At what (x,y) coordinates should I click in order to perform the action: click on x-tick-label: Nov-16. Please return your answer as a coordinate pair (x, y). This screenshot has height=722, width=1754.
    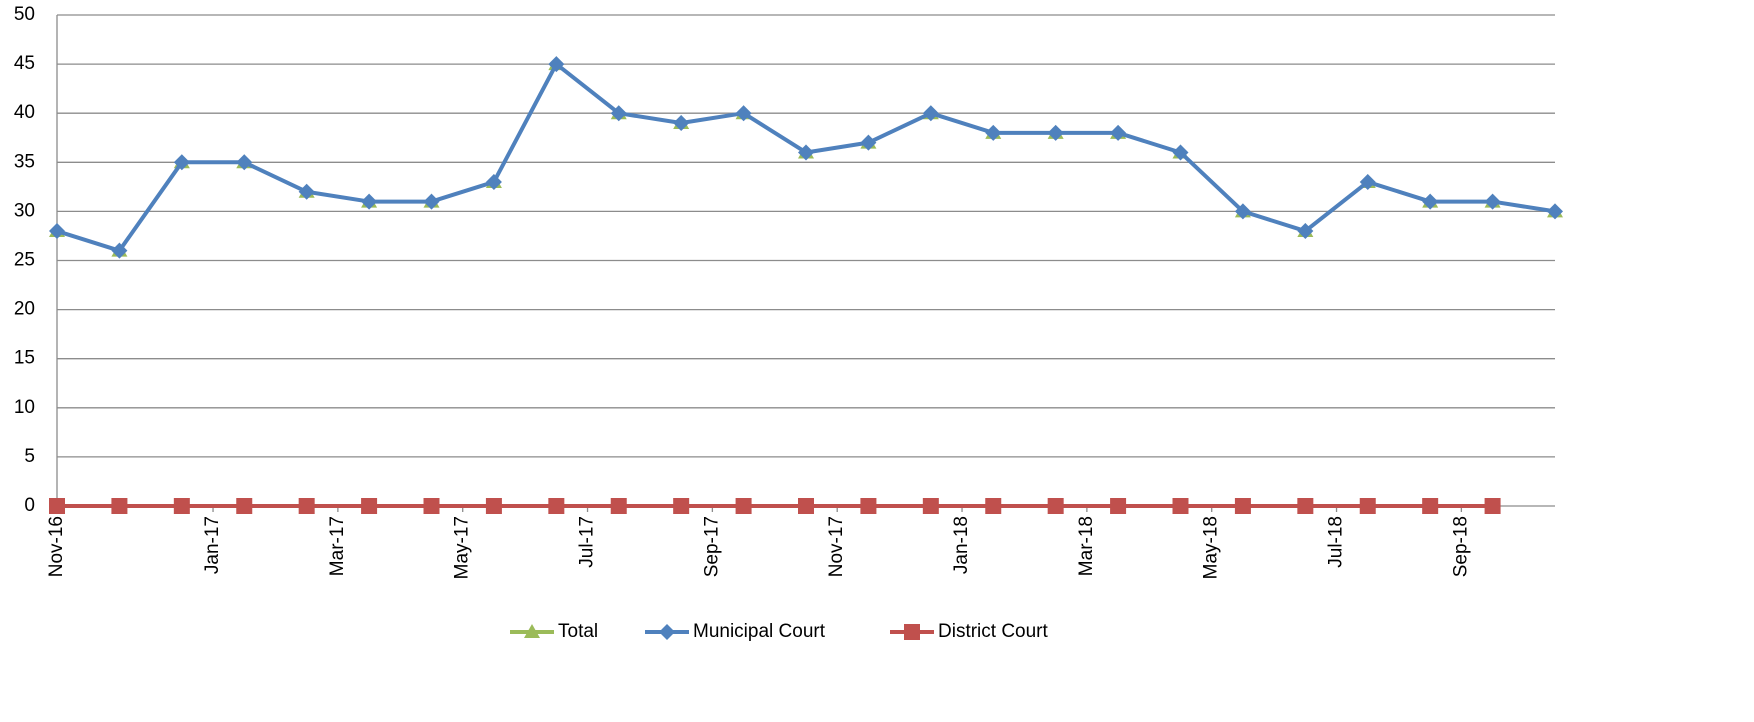
    Looking at the image, I should click on (56, 546).